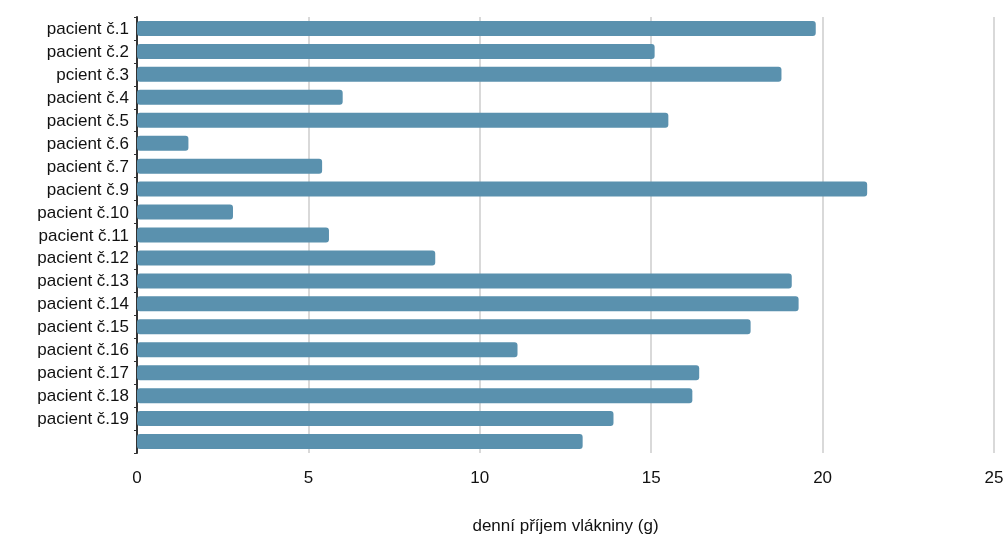  What do you see at coordinates (651, 477) in the screenshot?
I see `x-tick-label: 15` at bounding box center [651, 477].